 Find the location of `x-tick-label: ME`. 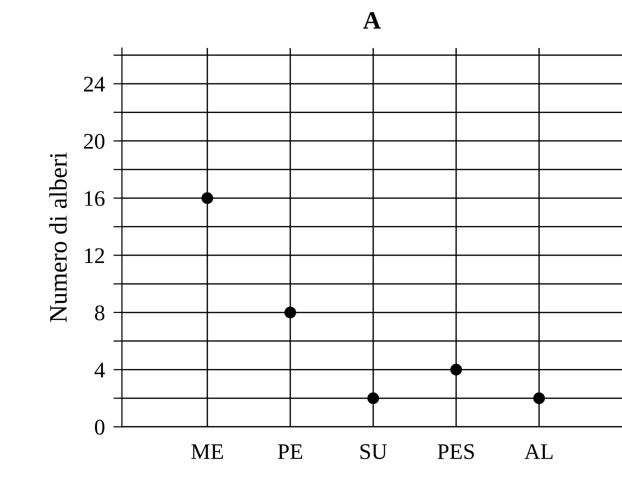

x-tick-label: ME is located at coordinates (207, 451).